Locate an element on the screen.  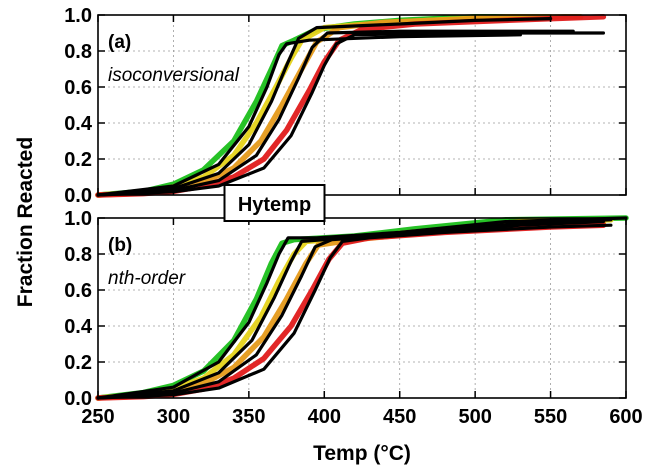
panel-method-label: nth-order is located at coordinates (147, 278).